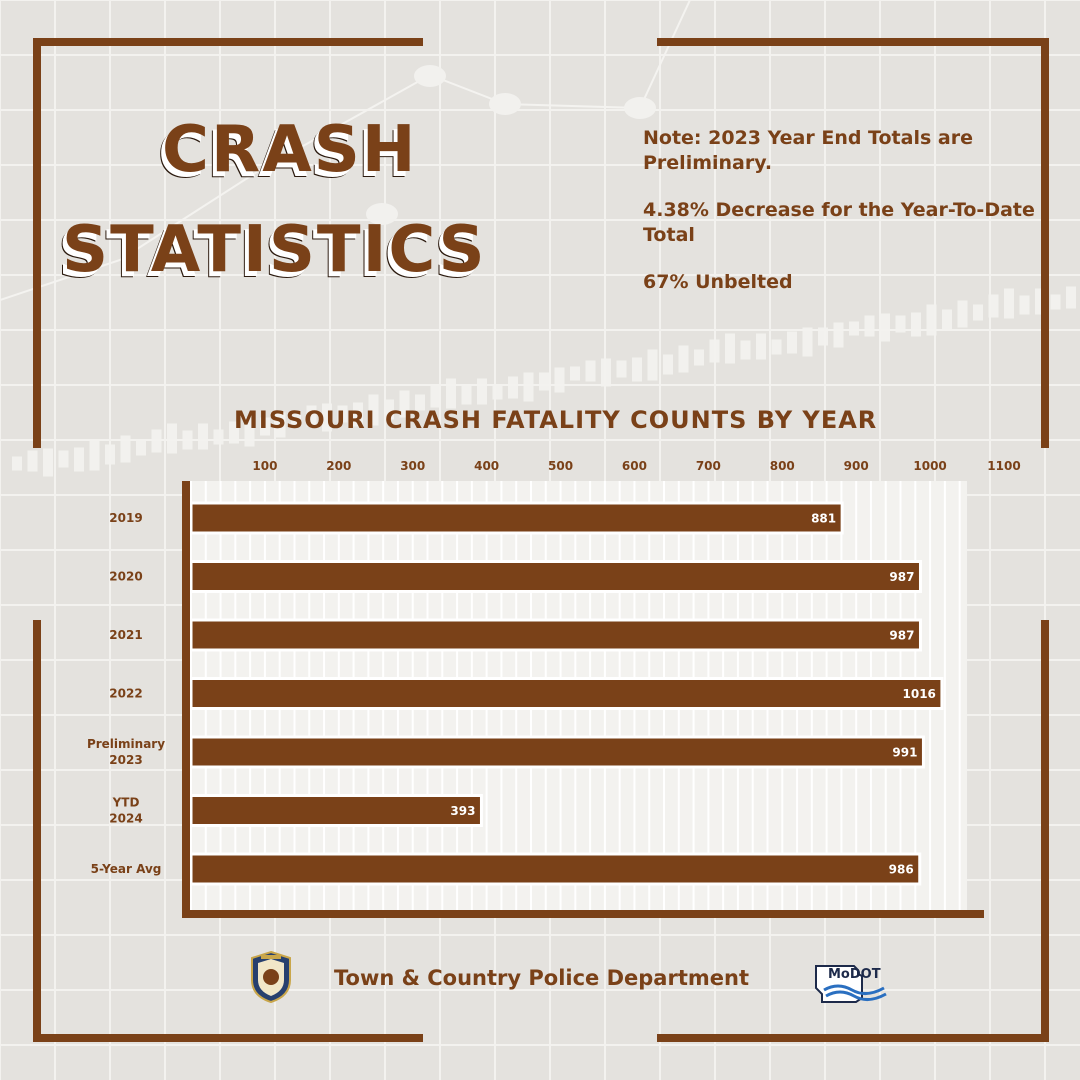 The width and height of the screenshot is (1080, 1080). What do you see at coordinates (541, 978) in the screenshot?
I see `department-name: Town & Country Police Department` at bounding box center [541, 978].